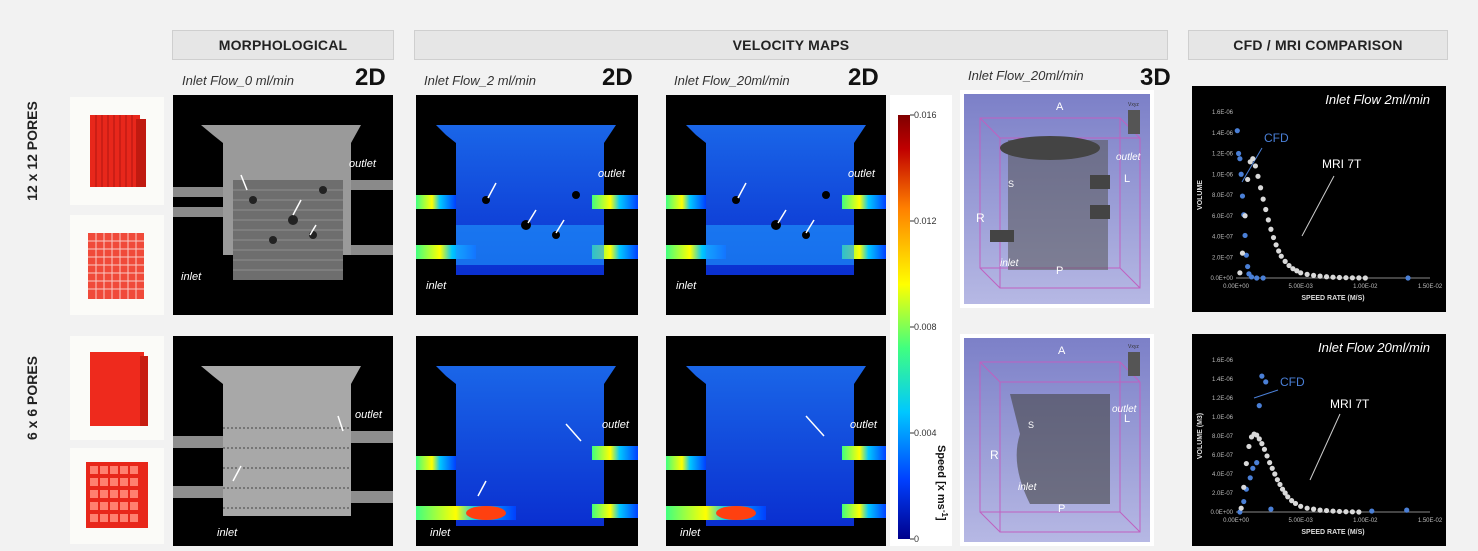  Describe the element at coordinates (527, 441) in the screenshot. I see `velocity-map-6x6-2ml: outlet inlet` at that location.